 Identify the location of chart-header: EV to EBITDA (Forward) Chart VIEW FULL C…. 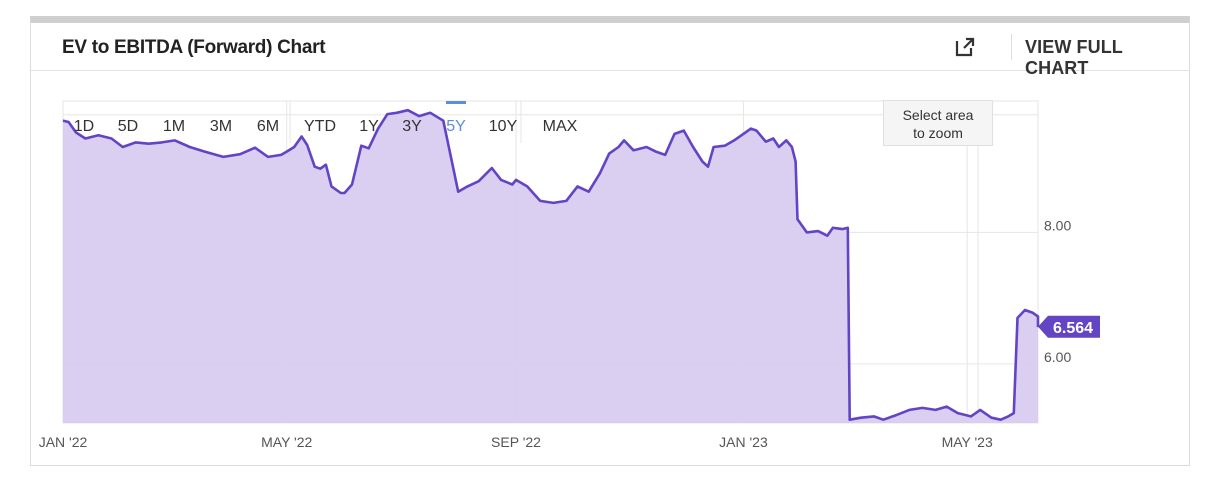
(610, 50).